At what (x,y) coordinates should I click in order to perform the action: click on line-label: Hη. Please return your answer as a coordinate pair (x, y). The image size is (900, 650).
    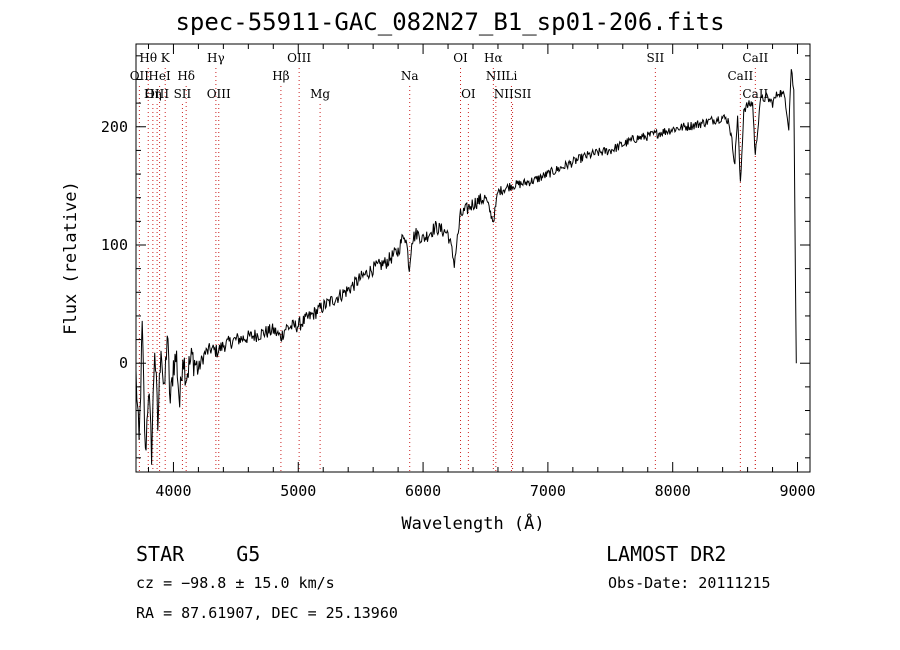
    Looking at the image, I should click on (153, 94).